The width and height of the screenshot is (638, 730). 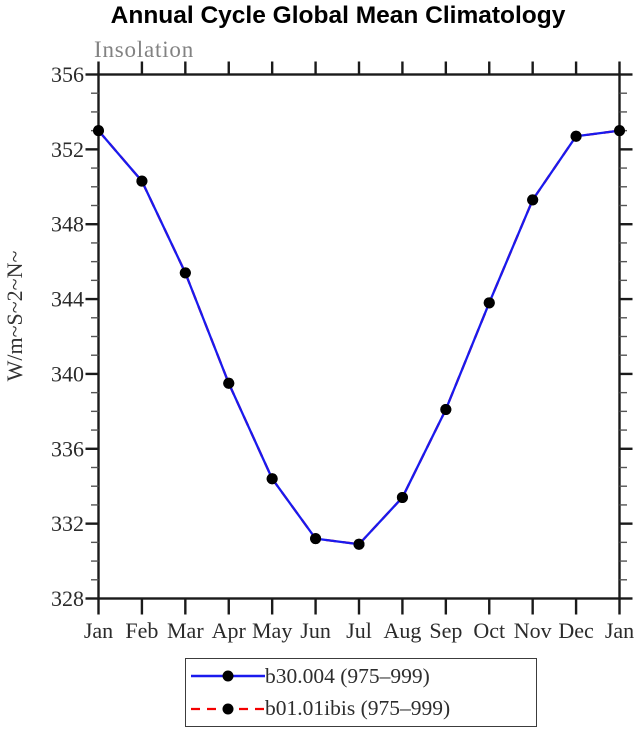 What do you see at coordinates (67, 224) in the screenshot?
I see `y-tick-label: 348` at bounding box center [67, 224].